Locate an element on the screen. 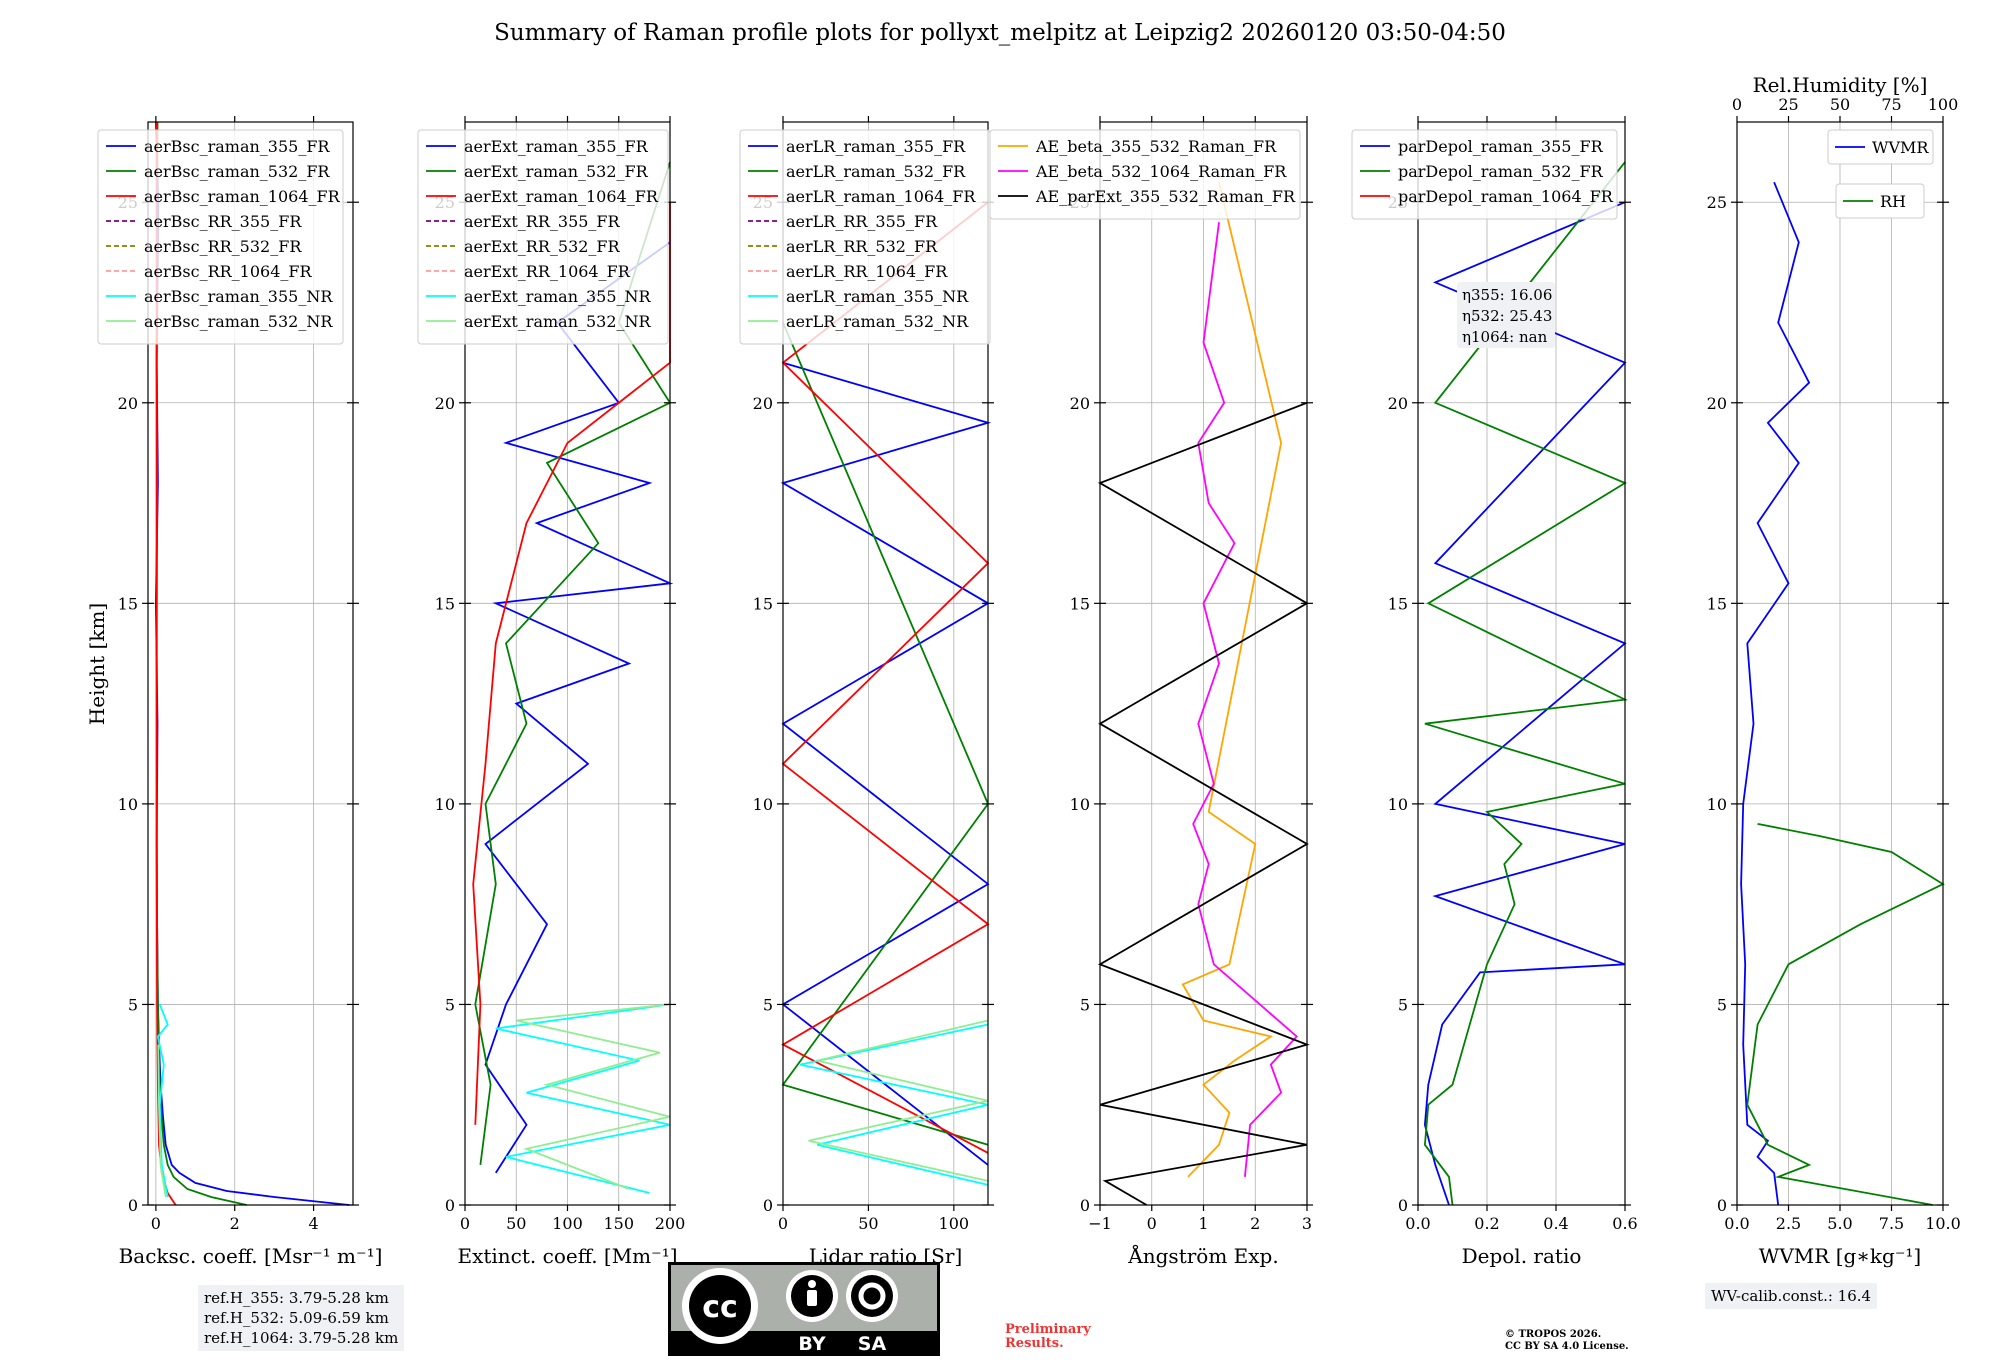 The image size is (2000, 1360). copyright-line-2: CC BY SA 4.0 License. is located at coordinates (1567, 1346).